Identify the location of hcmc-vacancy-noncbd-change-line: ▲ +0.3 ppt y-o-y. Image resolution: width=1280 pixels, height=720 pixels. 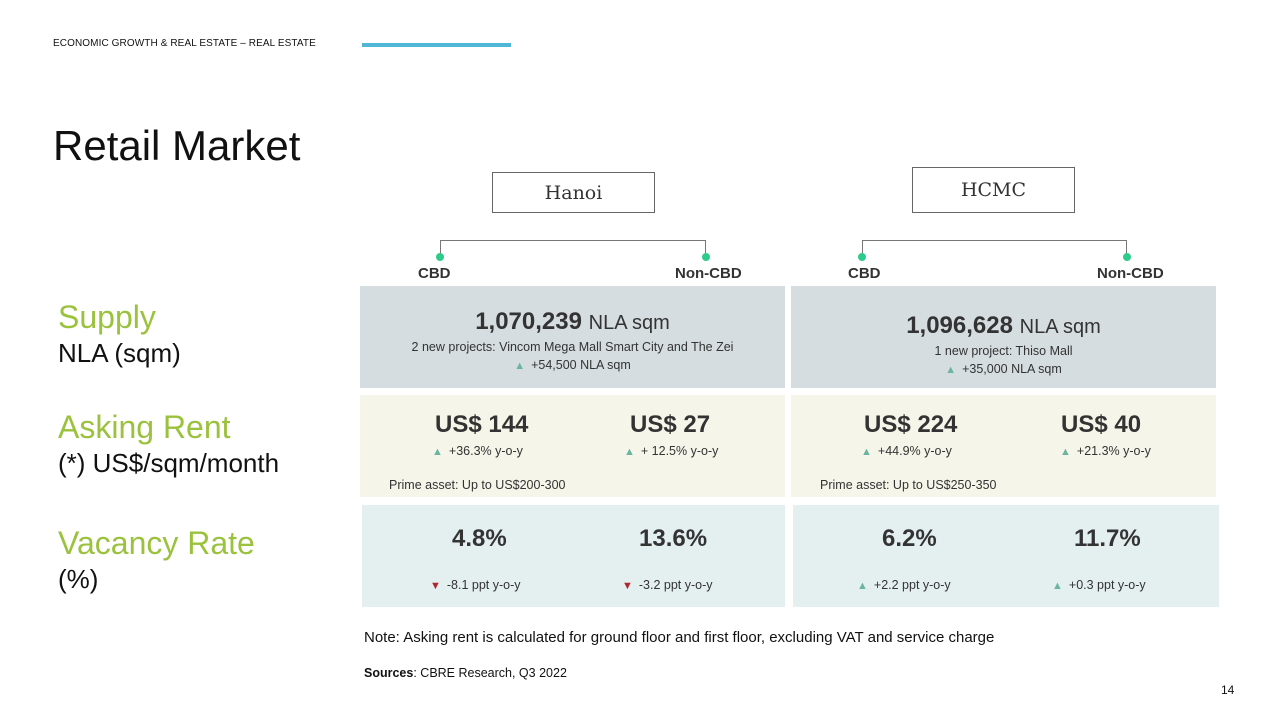
(1099, 585).